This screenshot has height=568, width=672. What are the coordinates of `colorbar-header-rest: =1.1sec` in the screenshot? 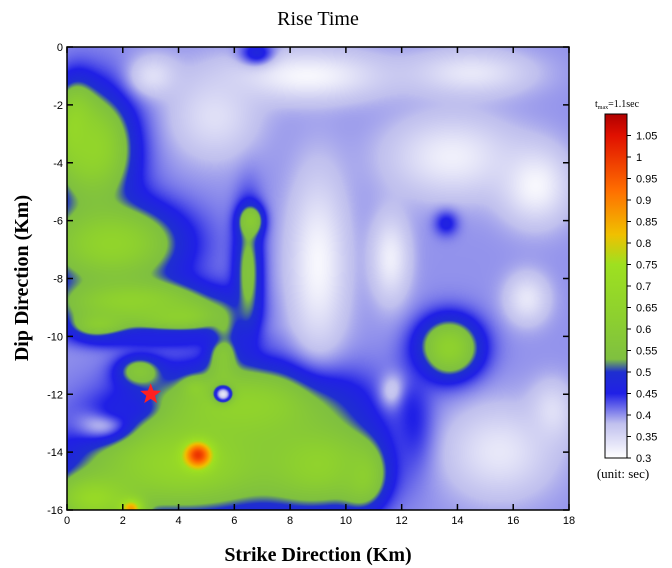 It's located at (623, 104).